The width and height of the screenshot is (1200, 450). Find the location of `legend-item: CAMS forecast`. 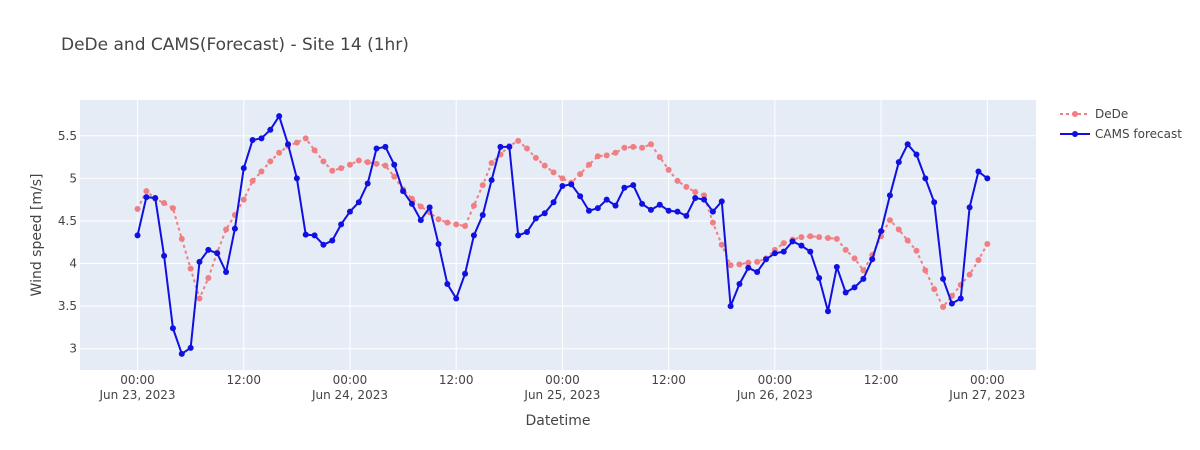

legend-item: CAMS forecast is located at coordinates (1121, 134).